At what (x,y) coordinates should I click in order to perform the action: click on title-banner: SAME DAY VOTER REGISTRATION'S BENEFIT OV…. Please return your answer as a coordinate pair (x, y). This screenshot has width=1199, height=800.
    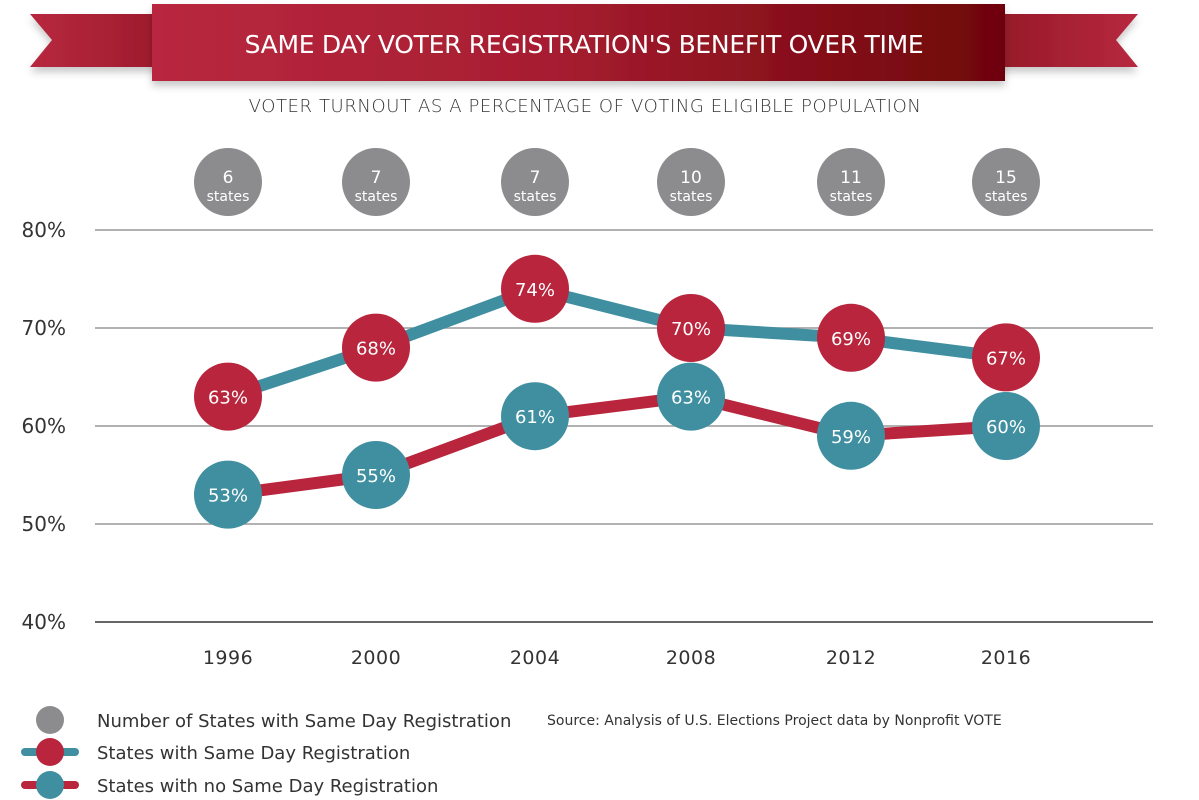
    Looking at the image, I should click on (584, 42).